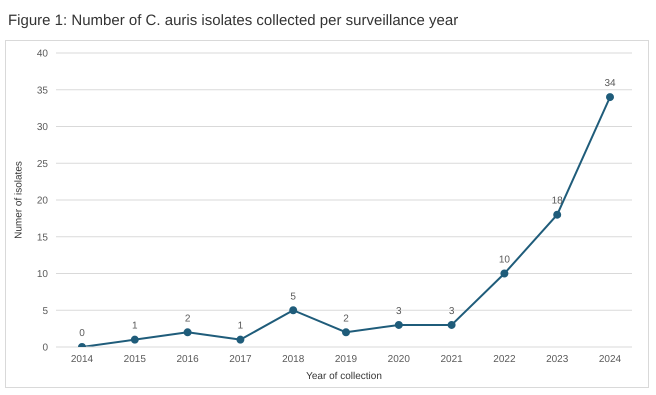  Describe the element at coordinates (452, 360) in the screenshot. I see `x-tick-label: 2021` at that location.